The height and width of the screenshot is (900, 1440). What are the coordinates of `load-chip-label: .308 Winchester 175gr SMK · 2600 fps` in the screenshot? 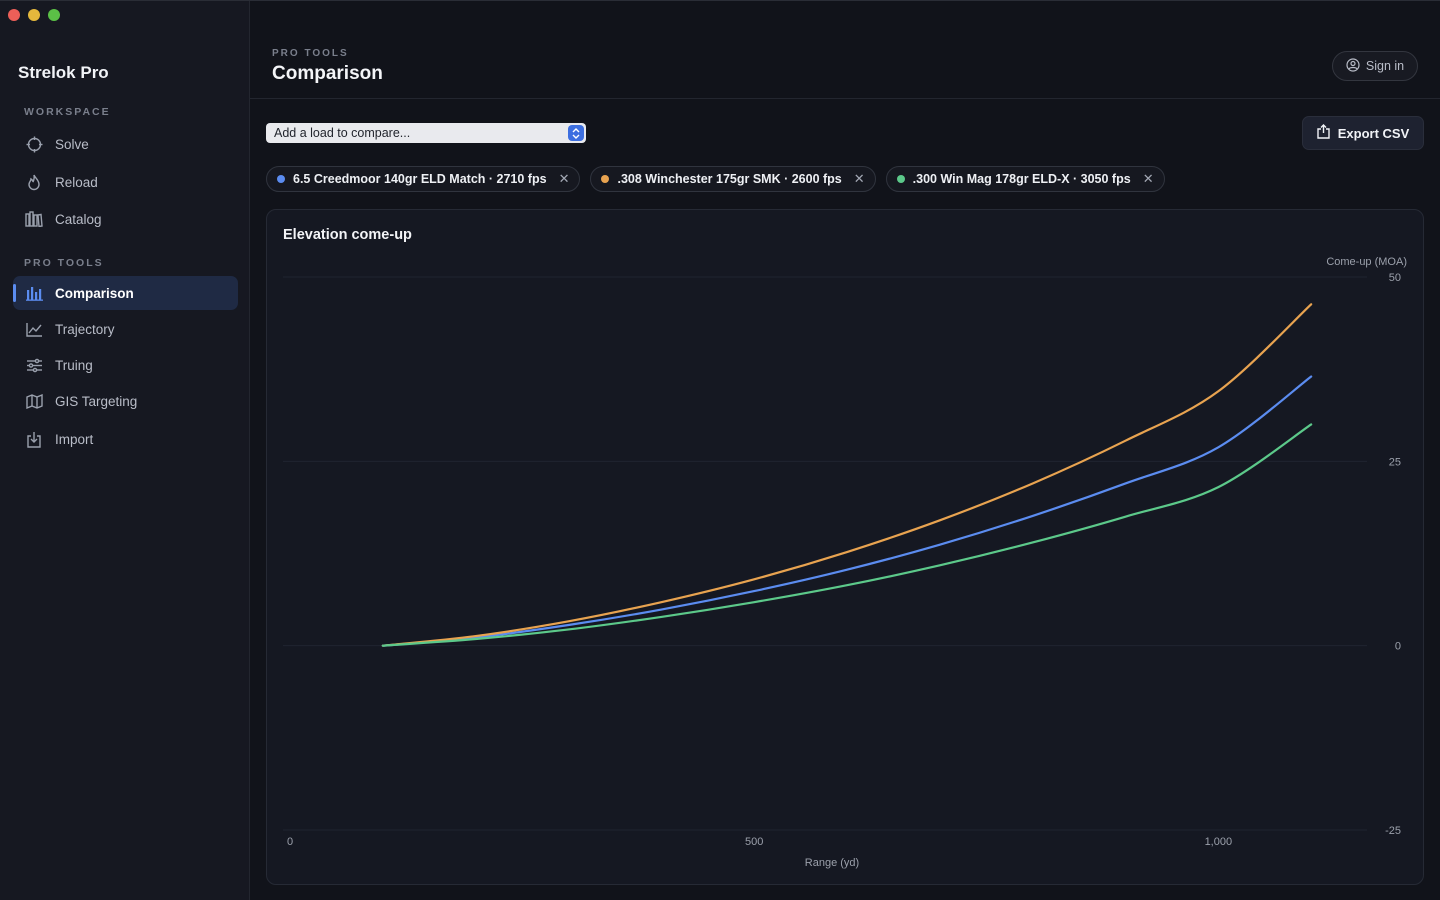 It's located at (729, 179).